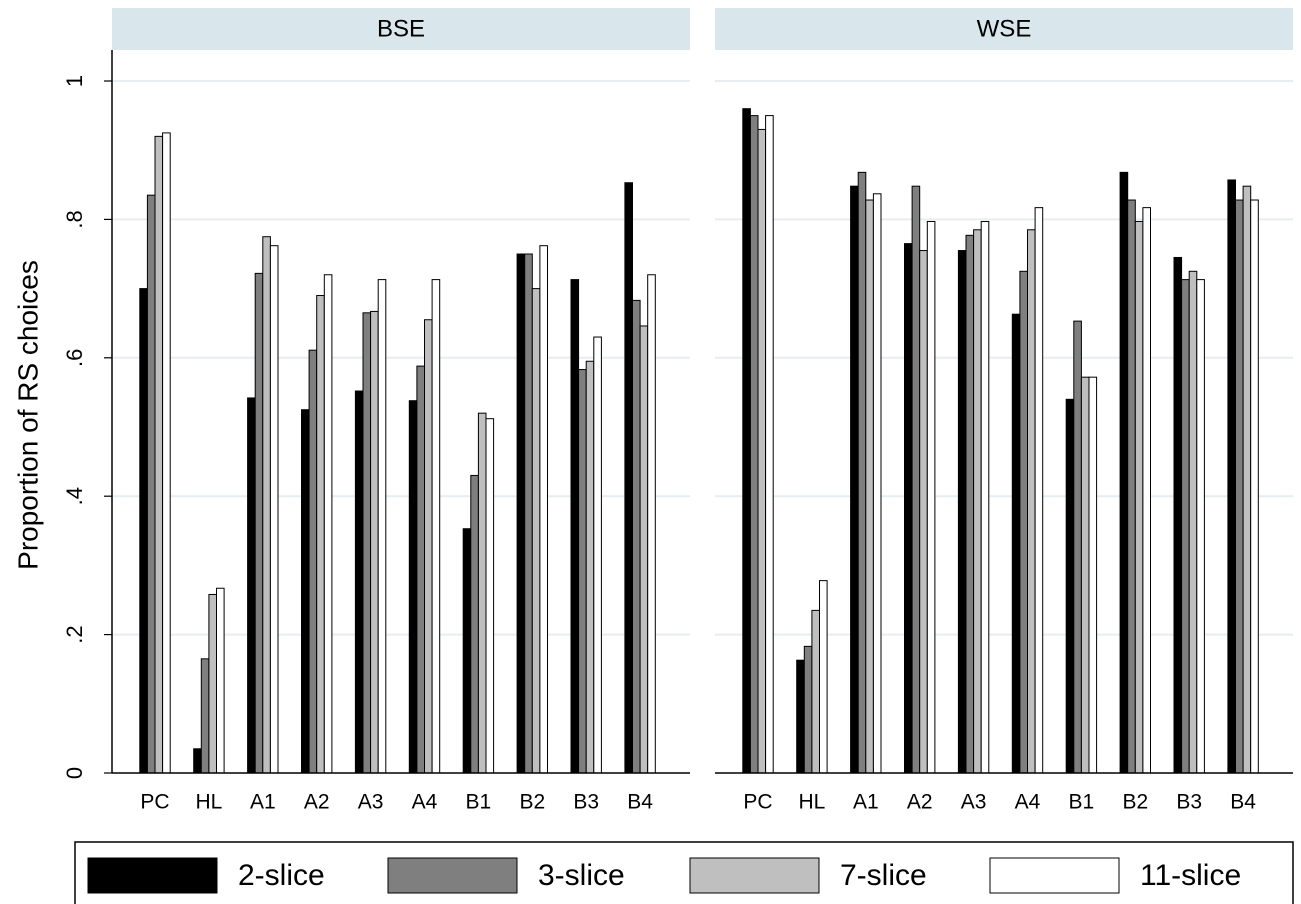 This screenshot has height=904, width=1301. I want to click on panel-title: BSE, so click(401, 28).